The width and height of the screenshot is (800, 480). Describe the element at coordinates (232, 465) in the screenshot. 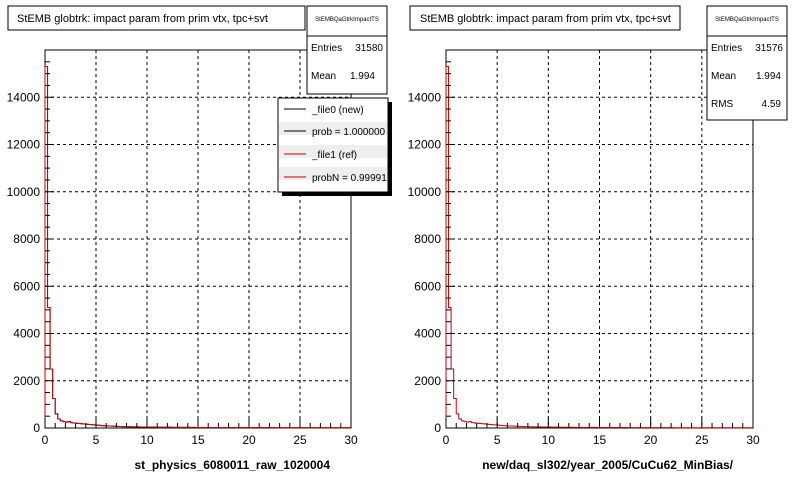

I see `x-axis-label-left: st_physics_6080011_raw_1020004` at that location.